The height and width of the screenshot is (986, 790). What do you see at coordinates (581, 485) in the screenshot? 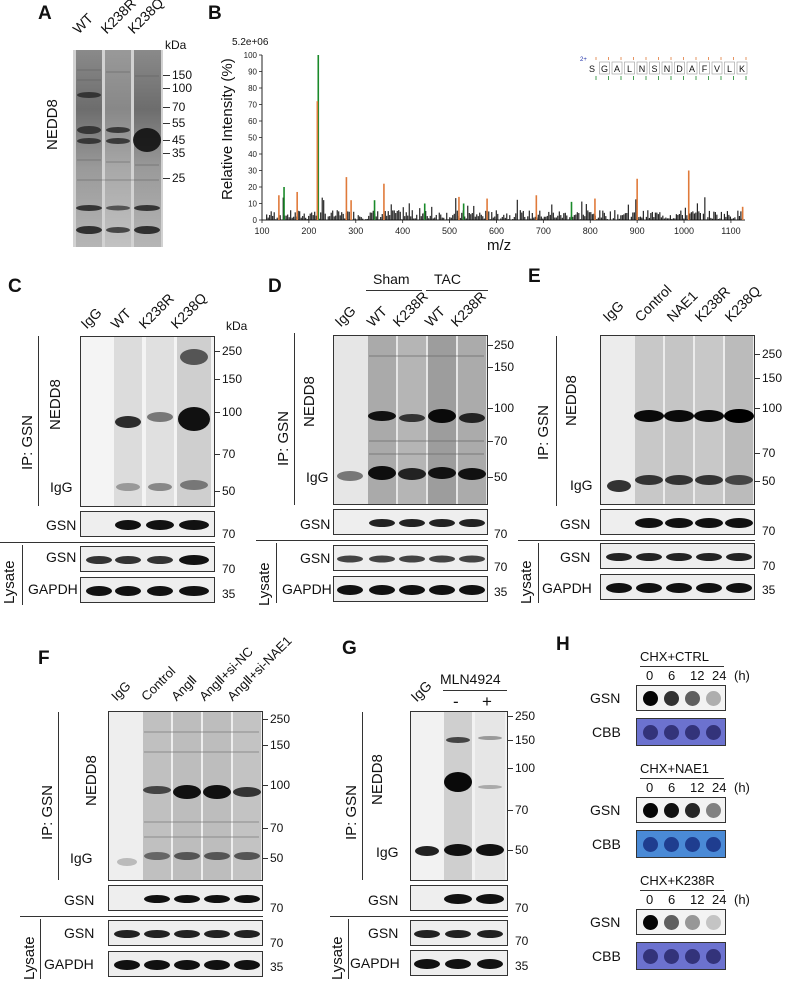
I see `panel-e-igg: IgG` at bounding box center [581, 485].